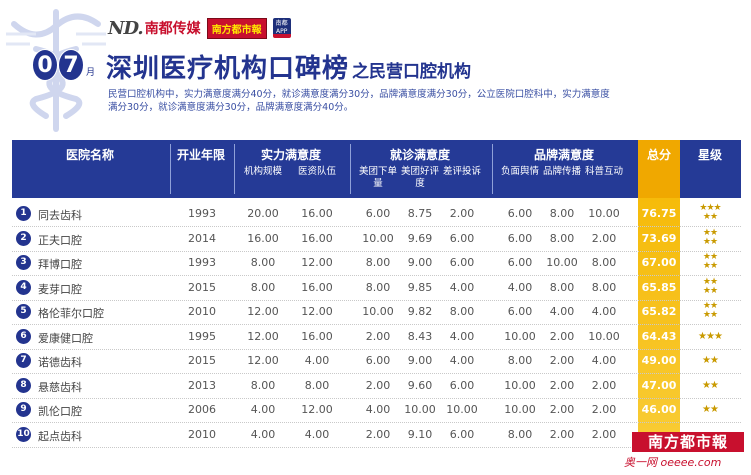  I want to click on header-orders: 美团下单量, so click(377, 177).